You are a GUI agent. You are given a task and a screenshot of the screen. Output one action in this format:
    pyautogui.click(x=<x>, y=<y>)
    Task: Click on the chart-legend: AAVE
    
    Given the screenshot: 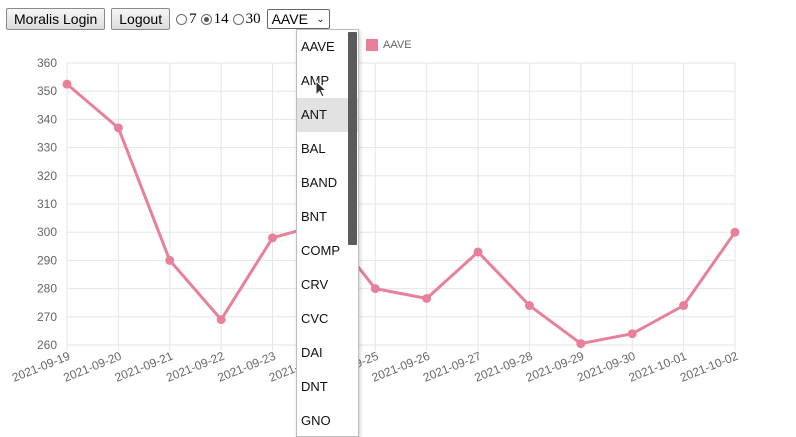 What is the action you would take?
    pyautogui.click(x=389, y=45)
    